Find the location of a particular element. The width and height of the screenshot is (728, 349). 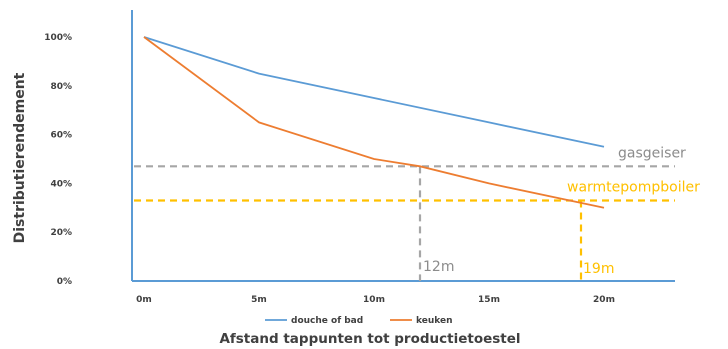

y-tick-label: 80% is located at coordinates (61, 87).